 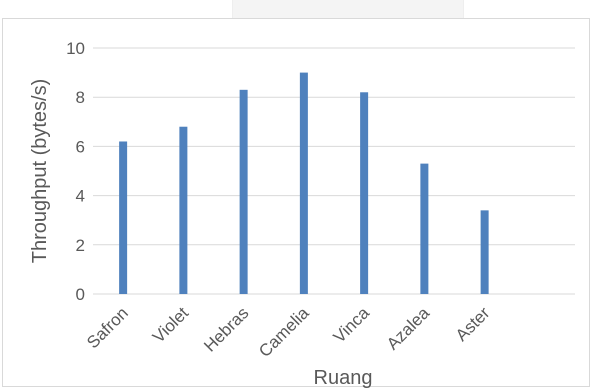 I want to click on y-axis-label: Throughput (bytes/s), so click(x=40, y=171).